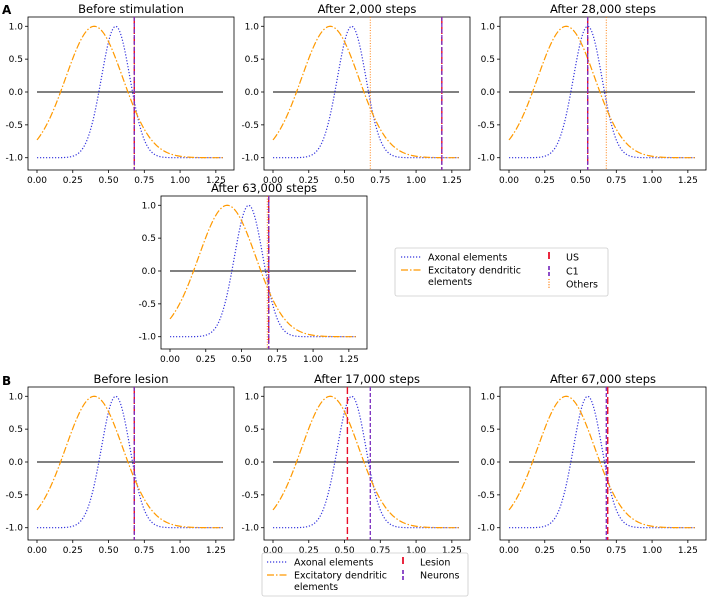 This screenshot has width=708, height=598. What do you see at coordinates (367, 9) in the screenshot?
I see `chart-title: After 2,000 steps` at bounding box center [367, 9].